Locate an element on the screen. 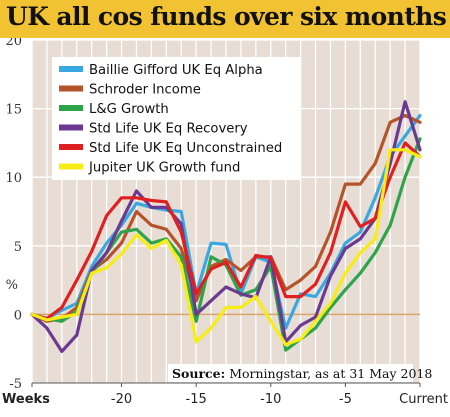 The height and width of the screenshot is (417, 450). y-axis: -5 0 5 10 15 20 is located at coordinates (13, 215).